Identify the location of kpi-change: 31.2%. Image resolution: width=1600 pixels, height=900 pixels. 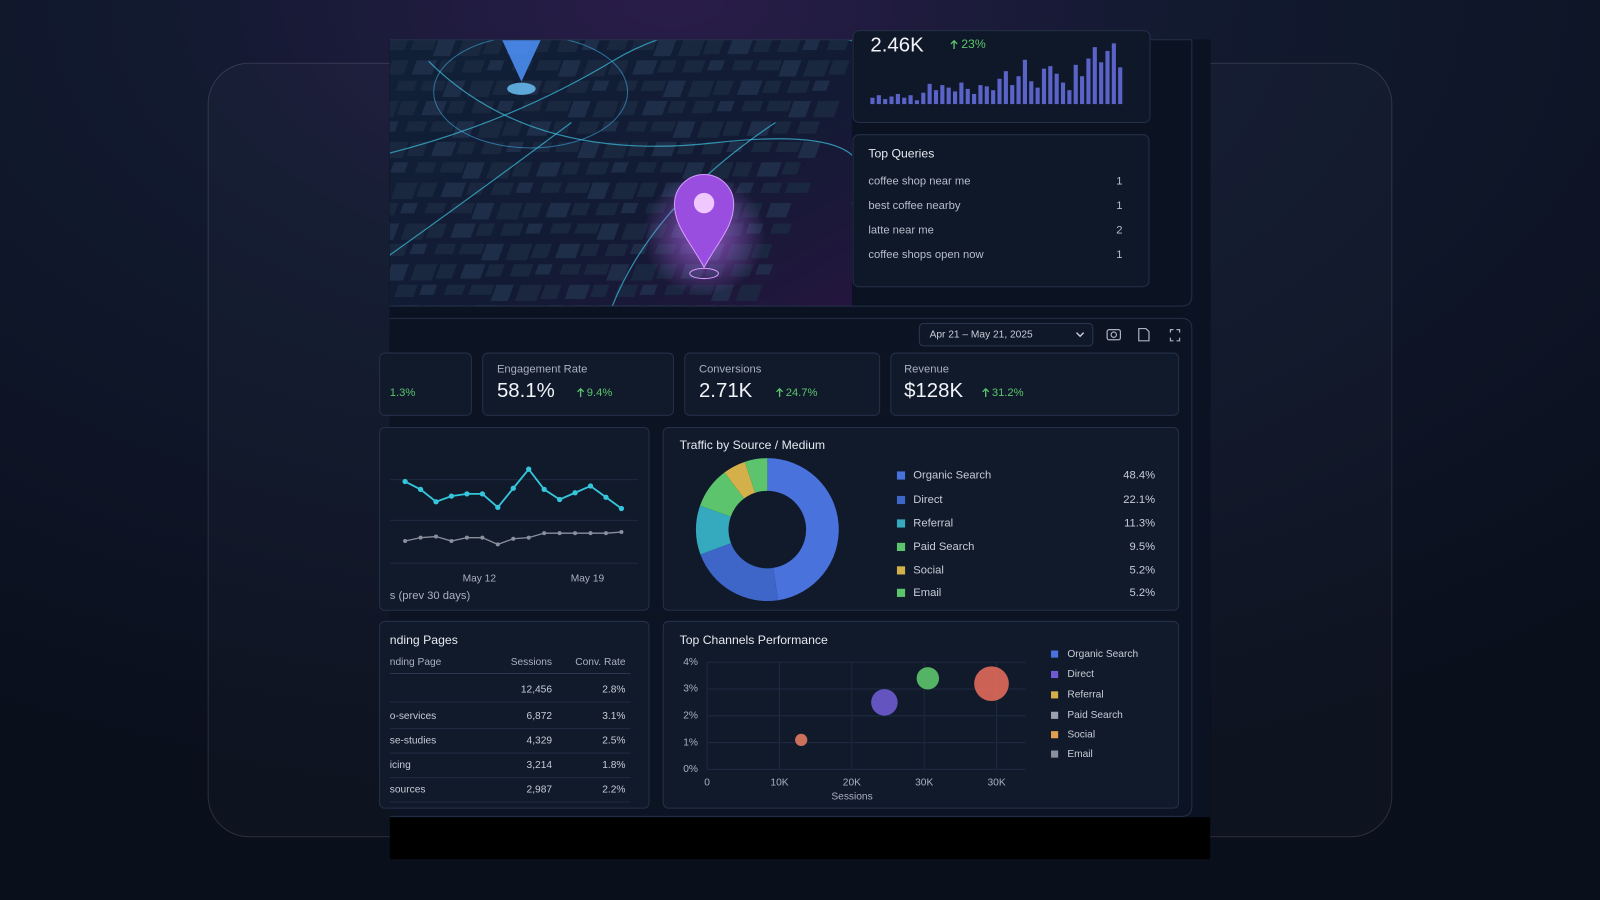
(1008, 393).